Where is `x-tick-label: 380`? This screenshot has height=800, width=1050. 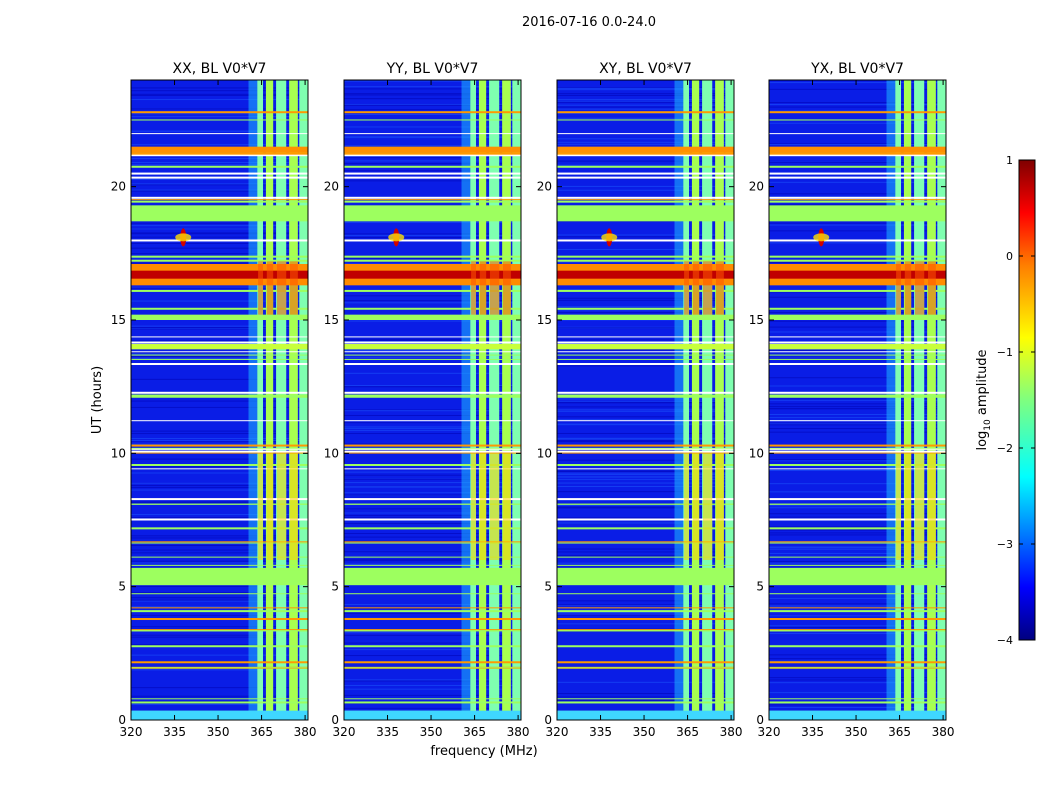
x-tick-label: 380 is located at coordinates (518, 732).